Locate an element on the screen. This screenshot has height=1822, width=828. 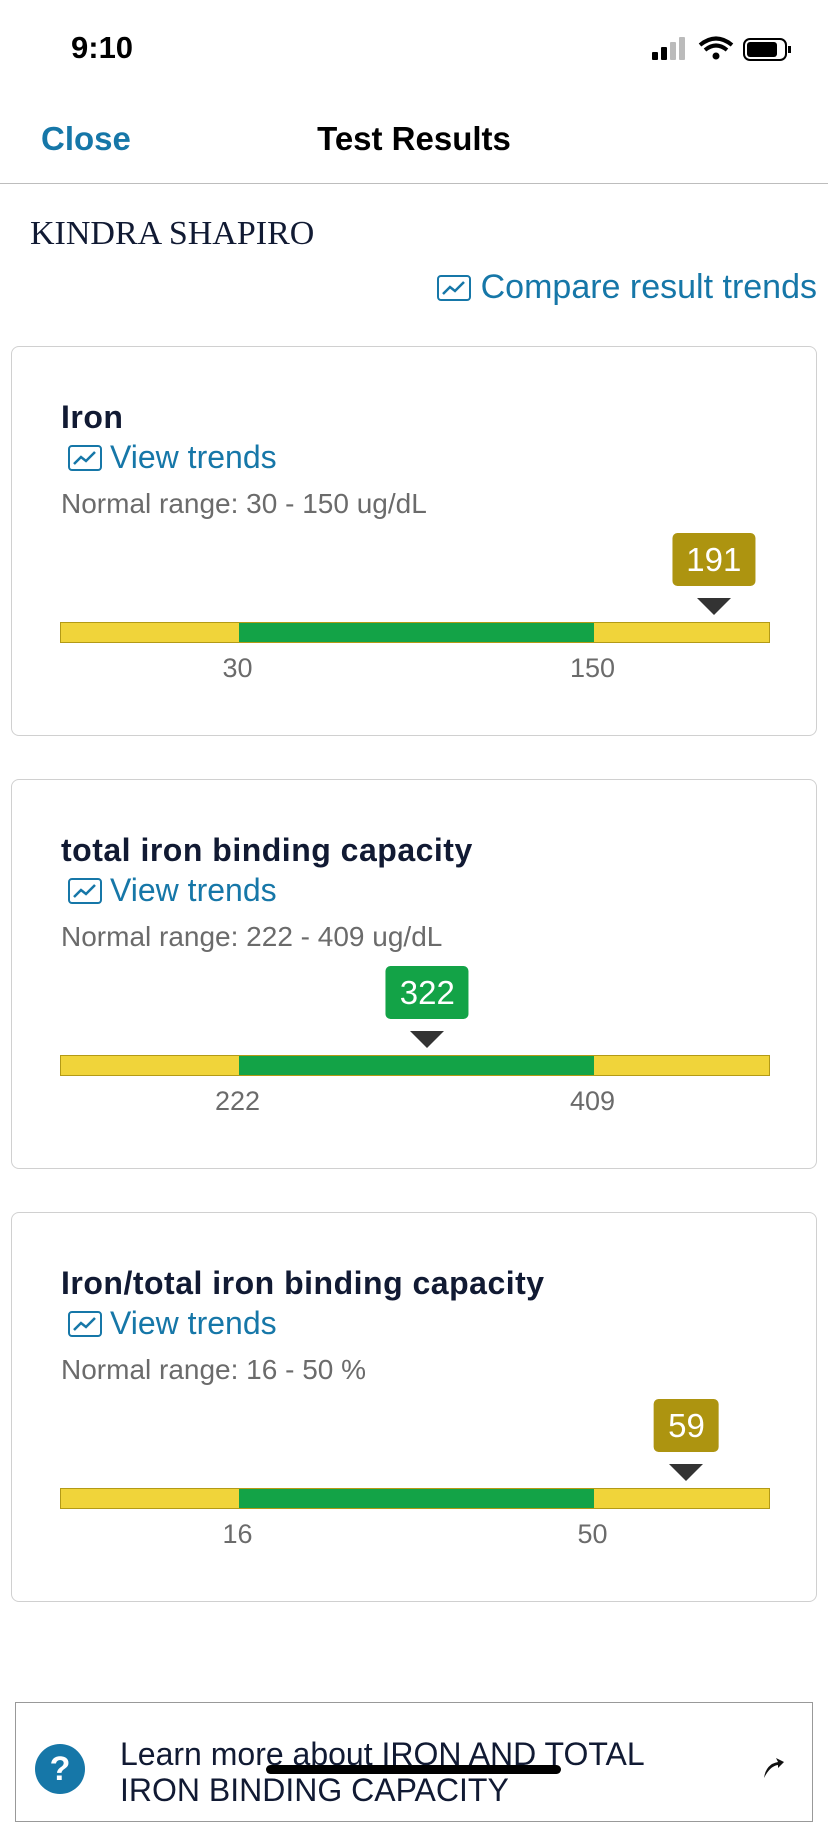
range-tick-label: 222 is located at coordinates (237, 1101).